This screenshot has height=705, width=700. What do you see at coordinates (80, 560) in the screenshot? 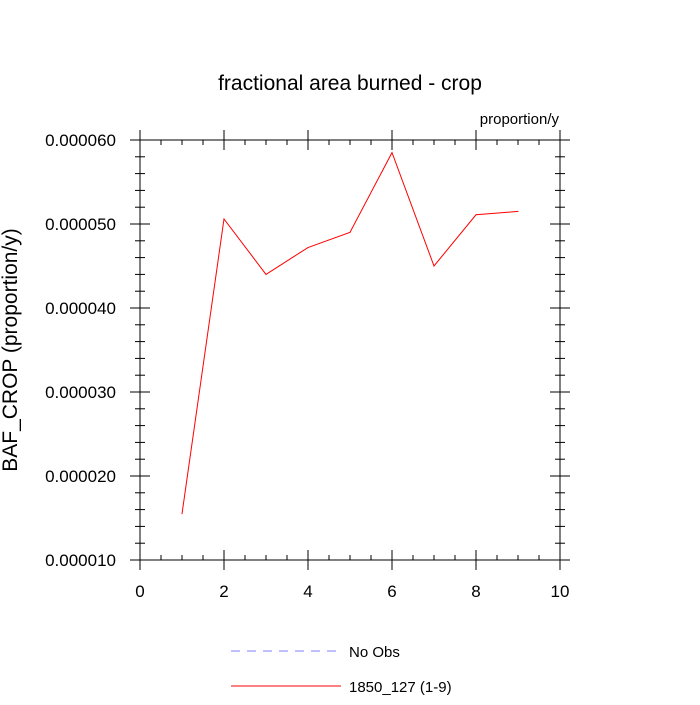
I see `y-tick-label: 0.000010` at bounding box center [80, 560].